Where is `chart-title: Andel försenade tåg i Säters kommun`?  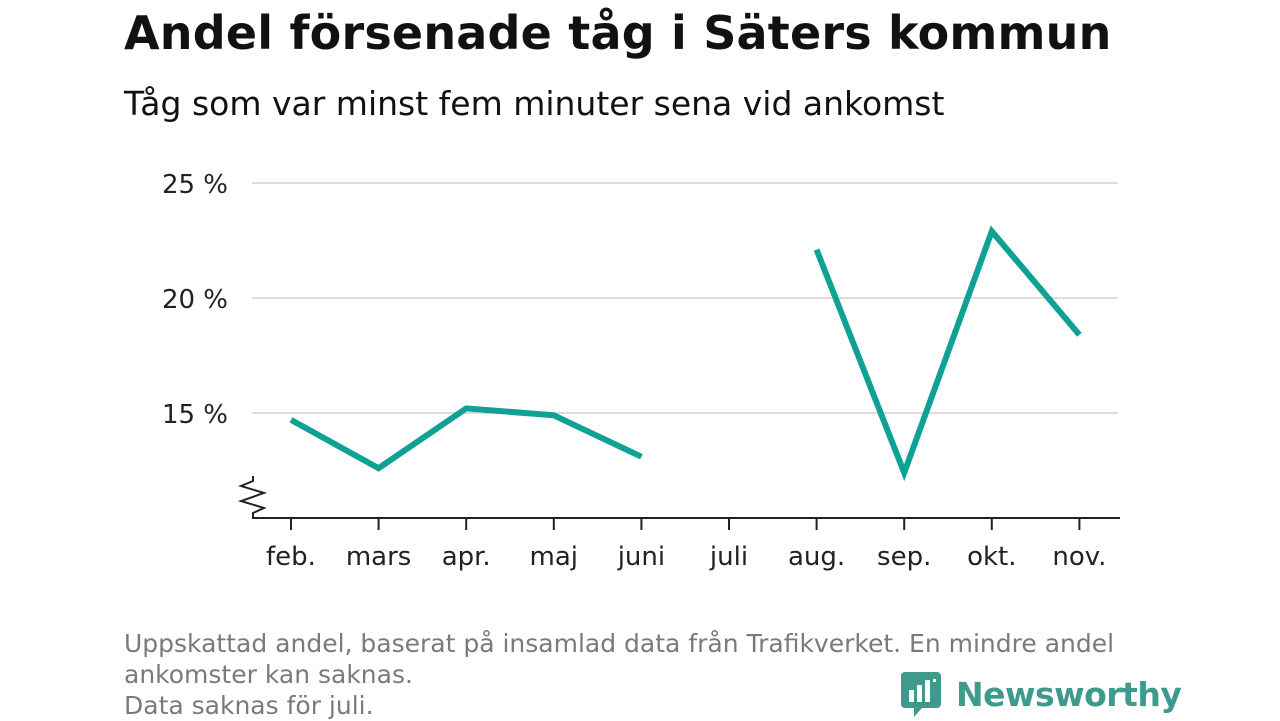 chart-title: Andel försenade tåg i Säters kommun is located at coordinates (618, 33).